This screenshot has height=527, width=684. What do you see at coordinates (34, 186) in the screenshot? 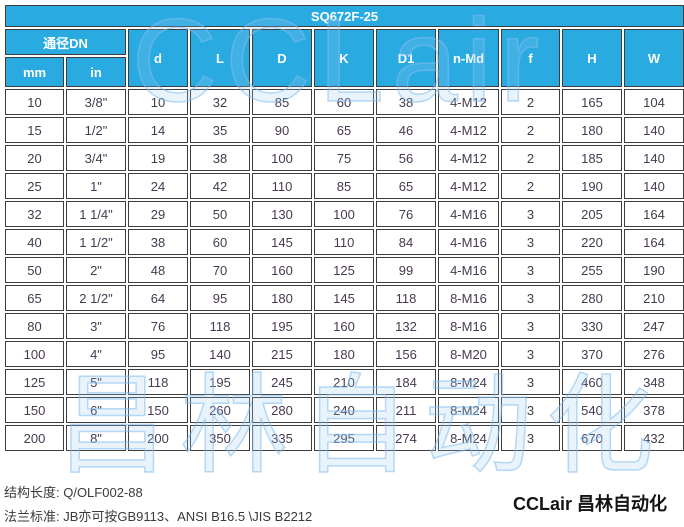
I see `table-cell: 25` at bounding box center [34, 186].